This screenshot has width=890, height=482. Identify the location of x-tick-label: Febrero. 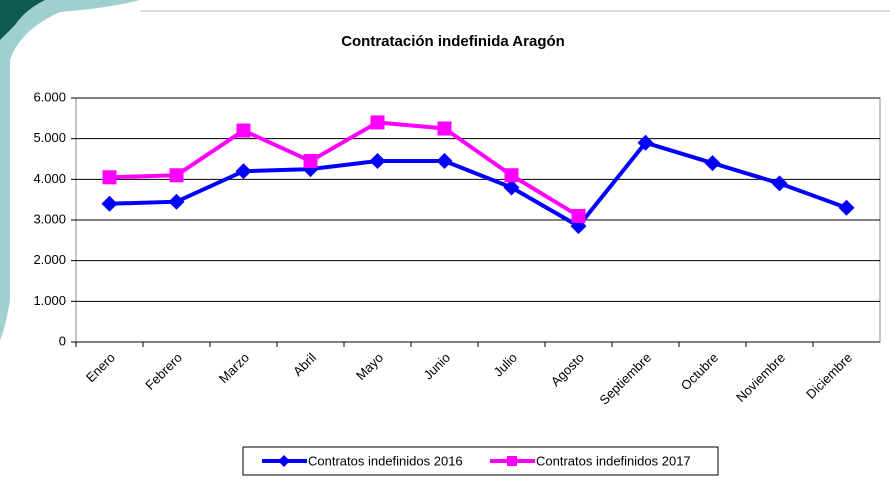
(163, 371).